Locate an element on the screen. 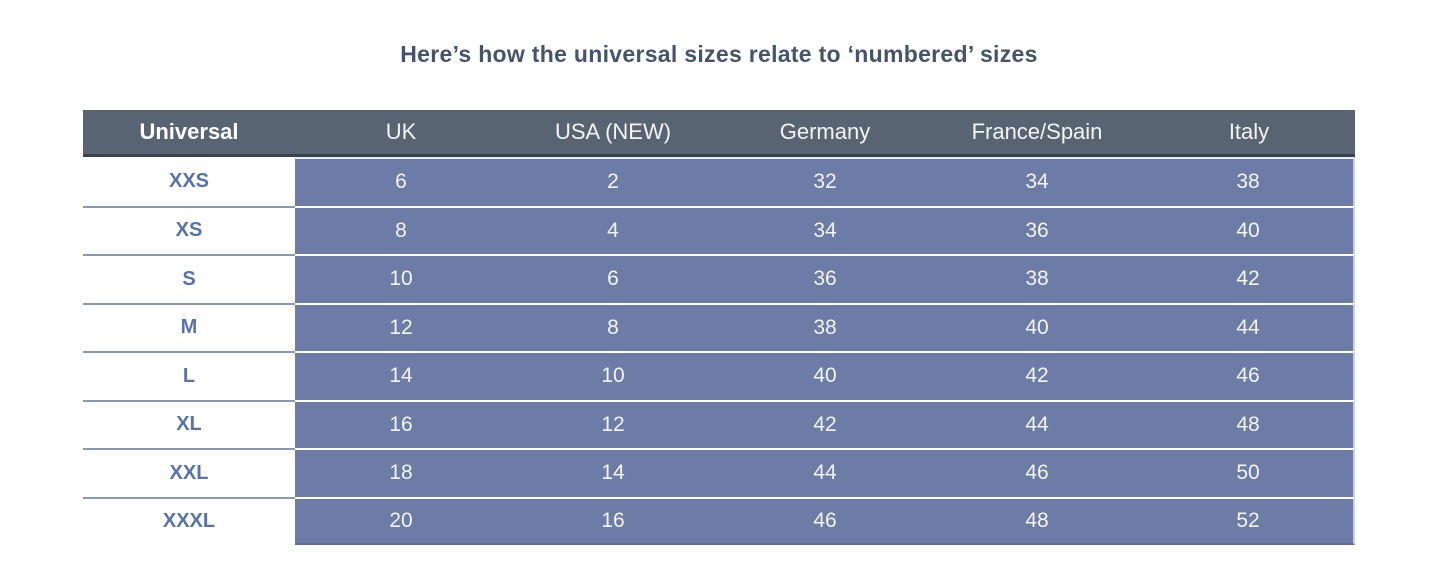 The width and height of the screenshot is (1445, 574). row-label: XL is located at coordinates (189, 423).